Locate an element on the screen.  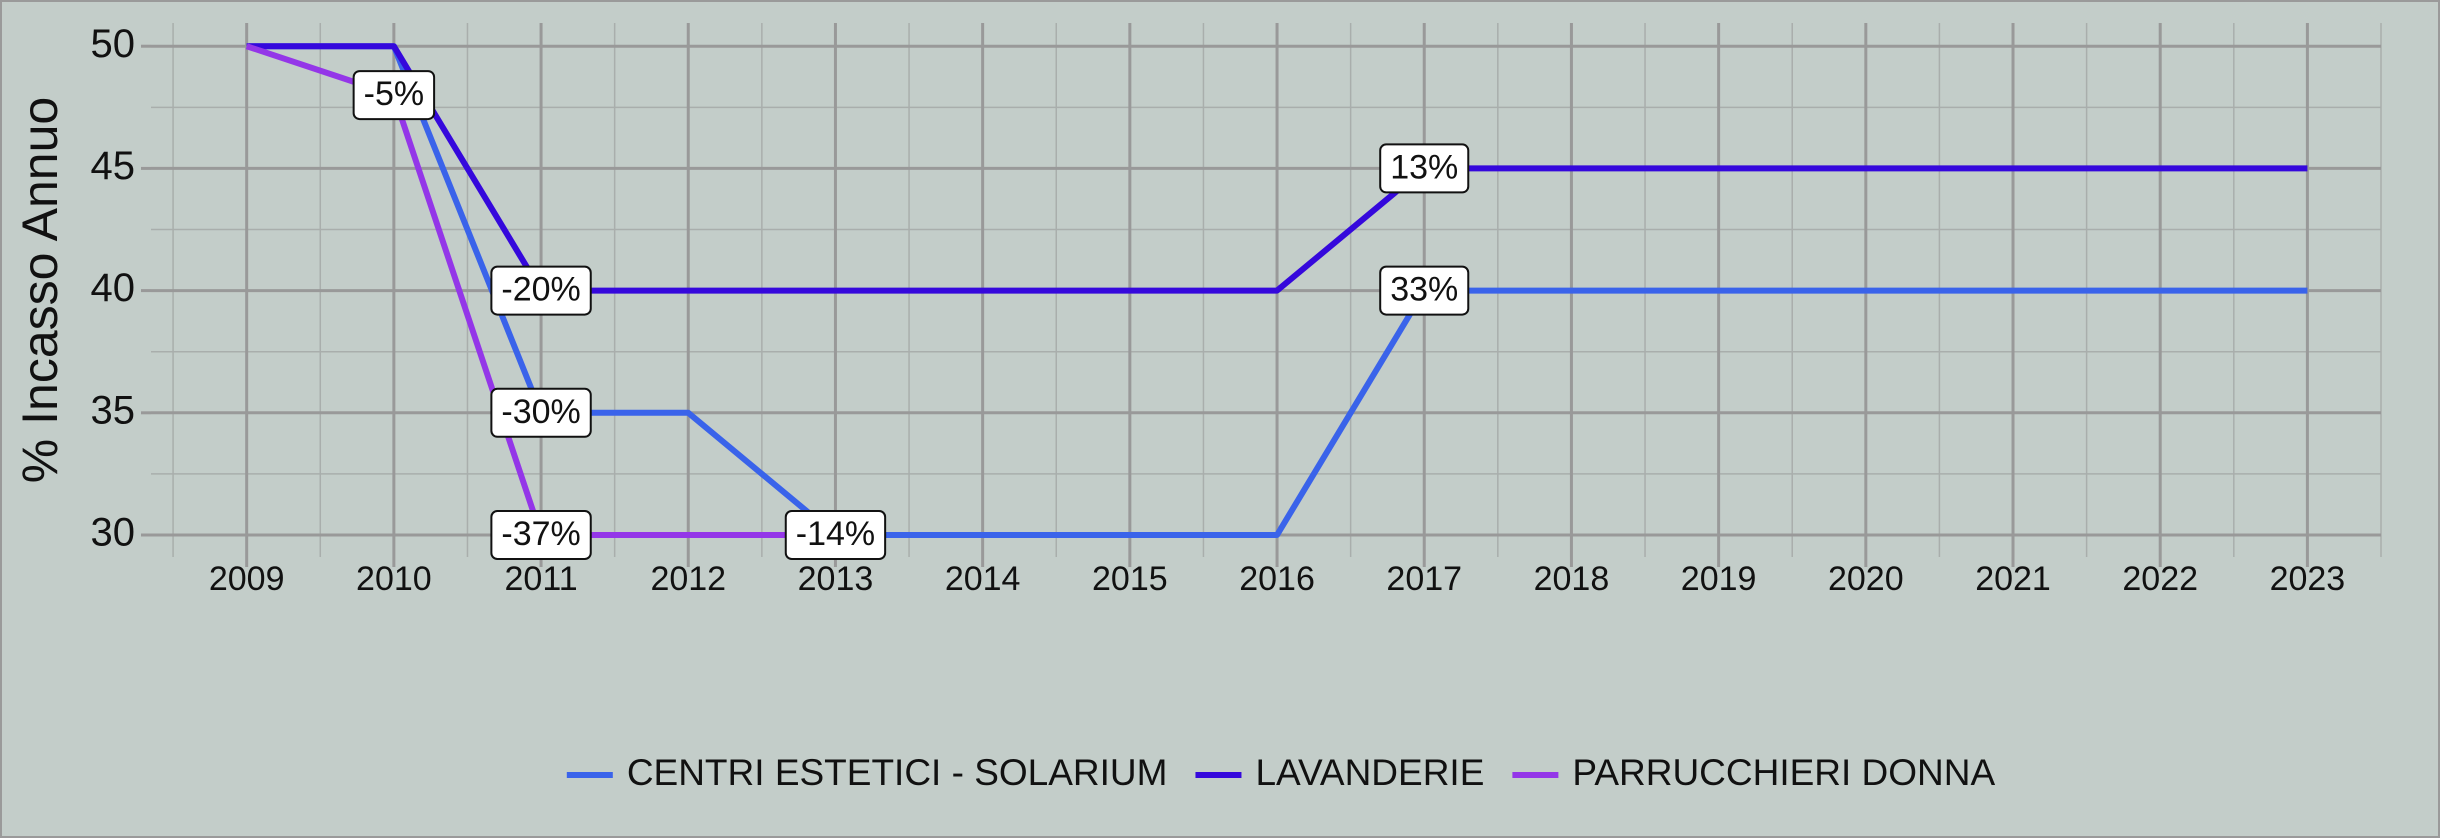
y-tick-label: 50 is located at coordinates (113, 44).